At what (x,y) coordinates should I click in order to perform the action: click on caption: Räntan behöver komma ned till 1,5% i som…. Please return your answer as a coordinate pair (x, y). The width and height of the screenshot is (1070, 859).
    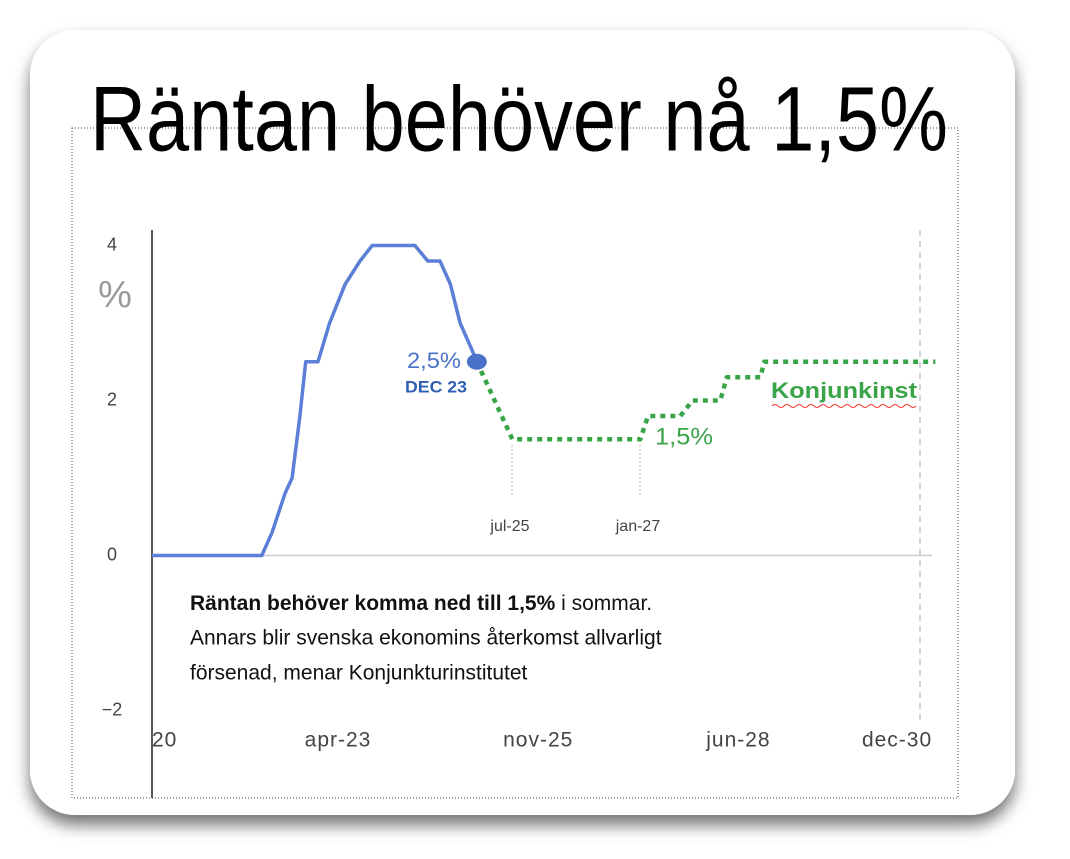
    Looking at the image, I should click on (421, 603).